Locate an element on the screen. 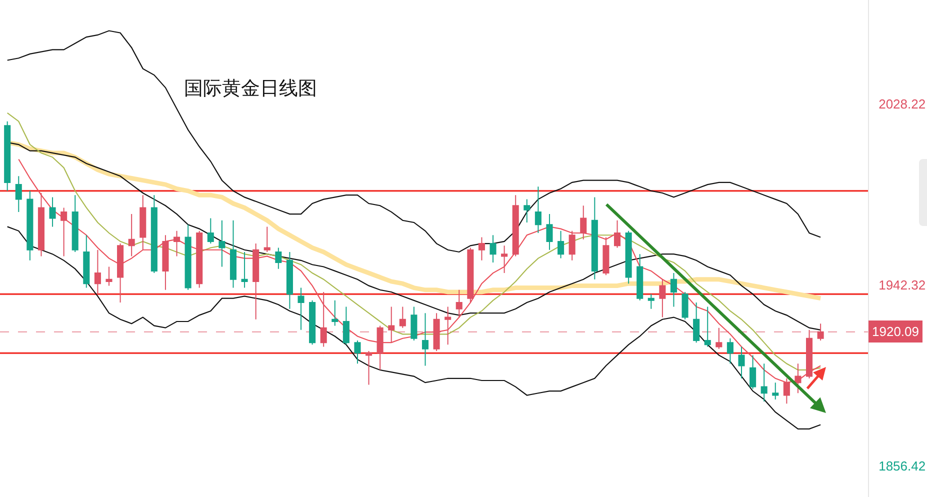  y-tick-label: 1856.42 is located at coordinates (902, 466).